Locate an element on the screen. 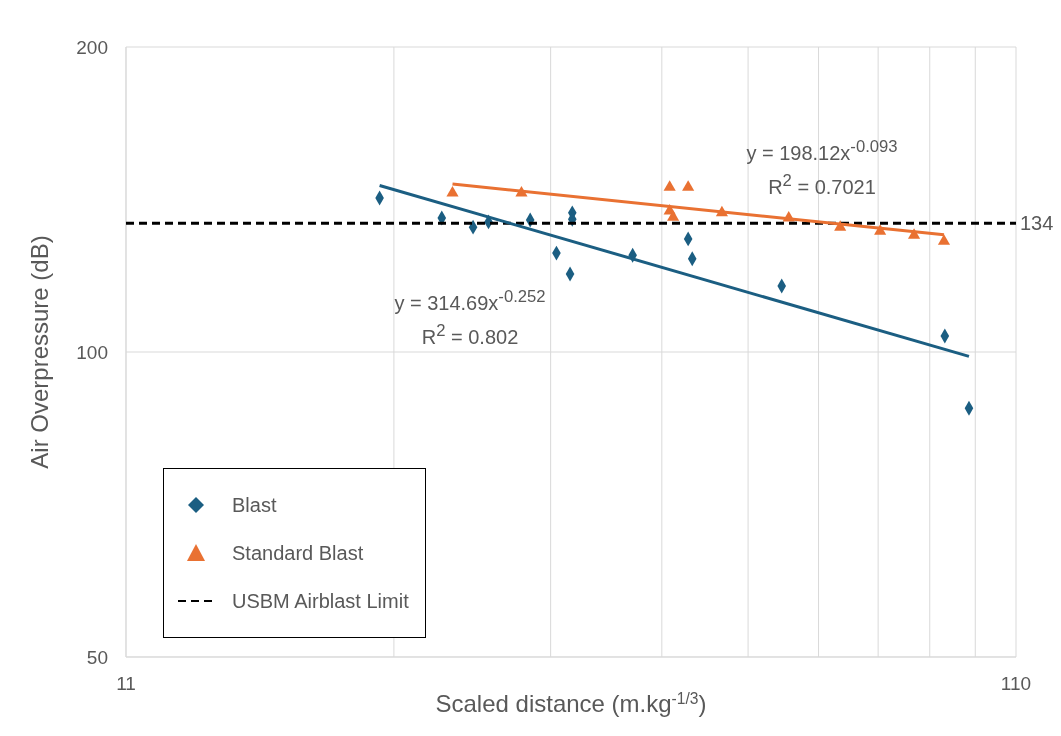  x-axis-title: Scaled distance (m.kg$^{-1/3}$) is located at coordinates (571, 703).